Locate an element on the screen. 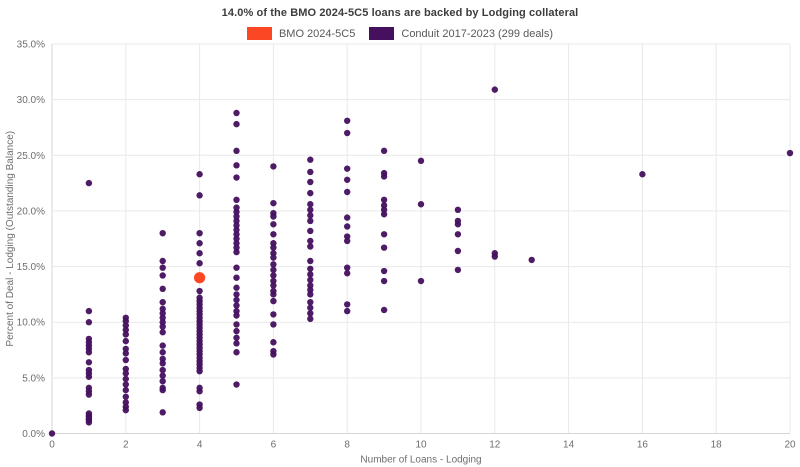  x-axis-tick-label: 12 is located at coordinates (495, 445).